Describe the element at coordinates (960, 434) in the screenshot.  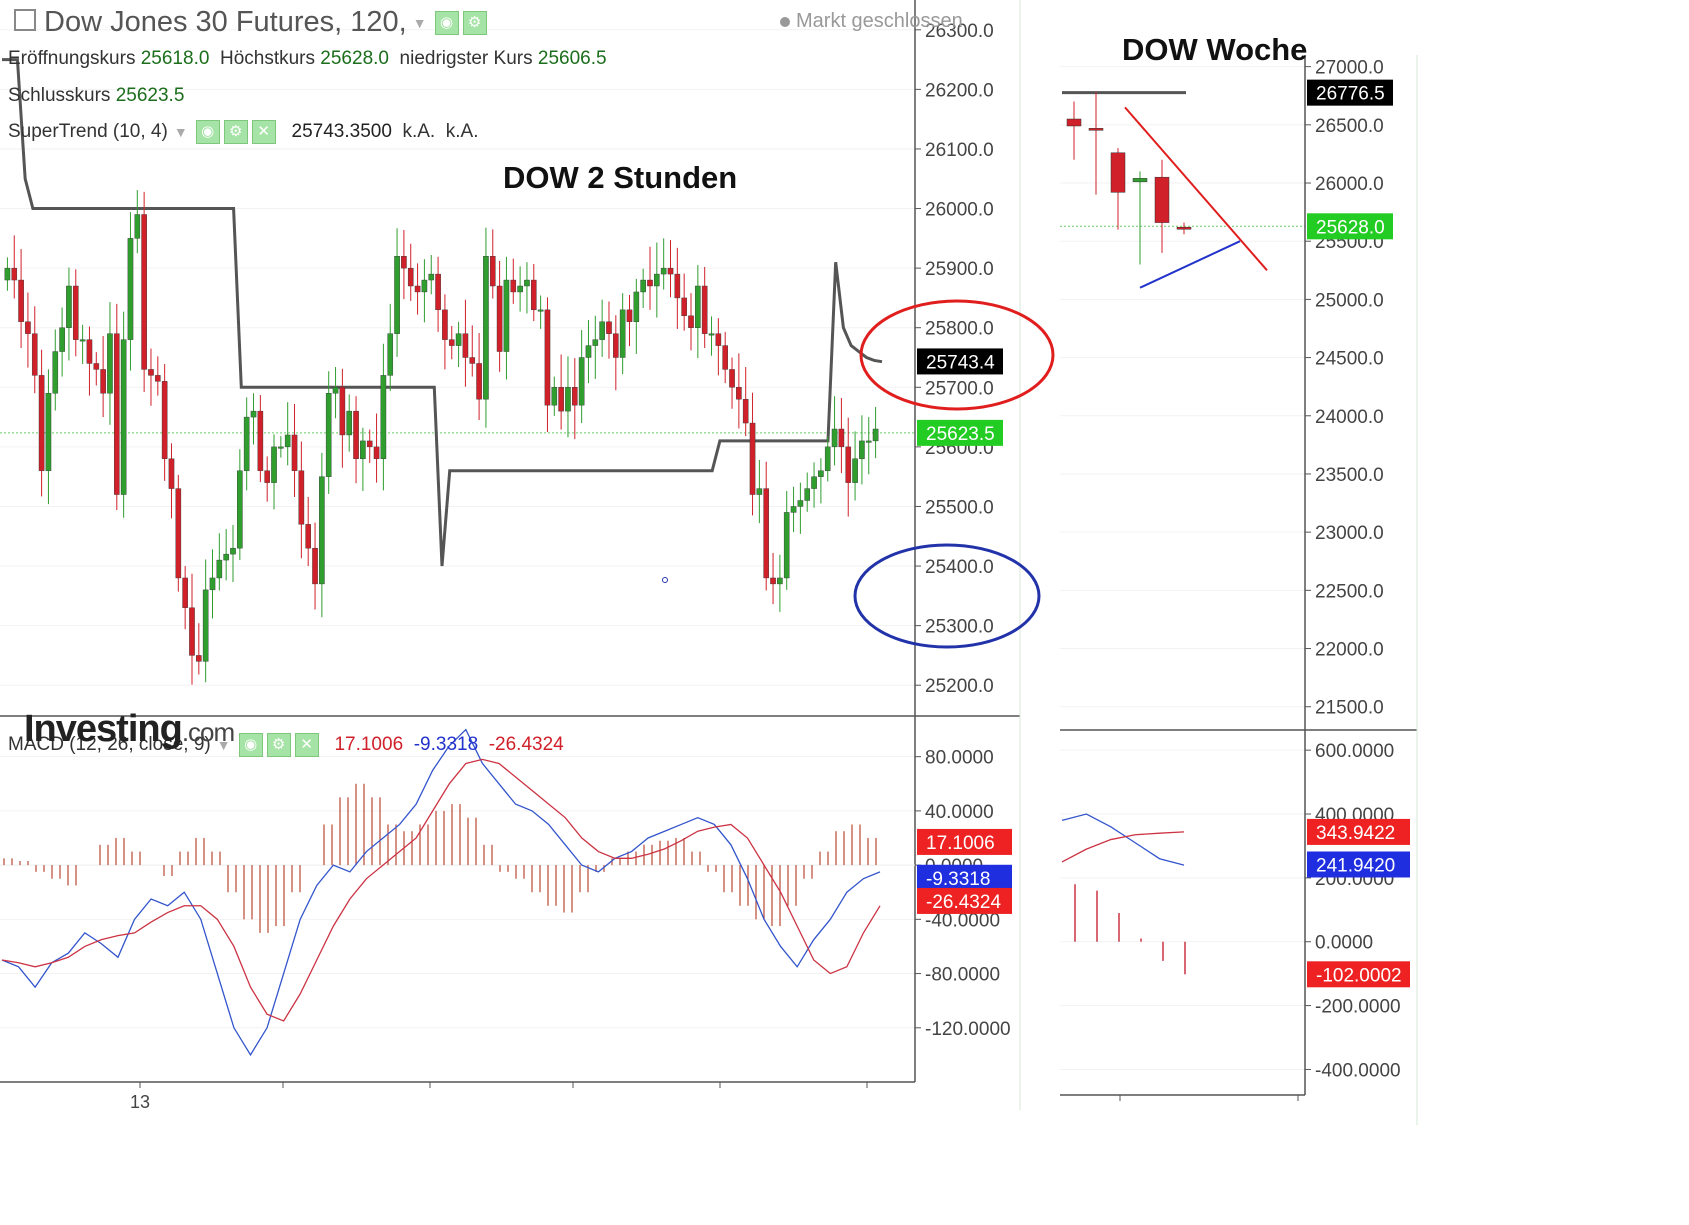
I see `price-tag: 25623.5` at that location.